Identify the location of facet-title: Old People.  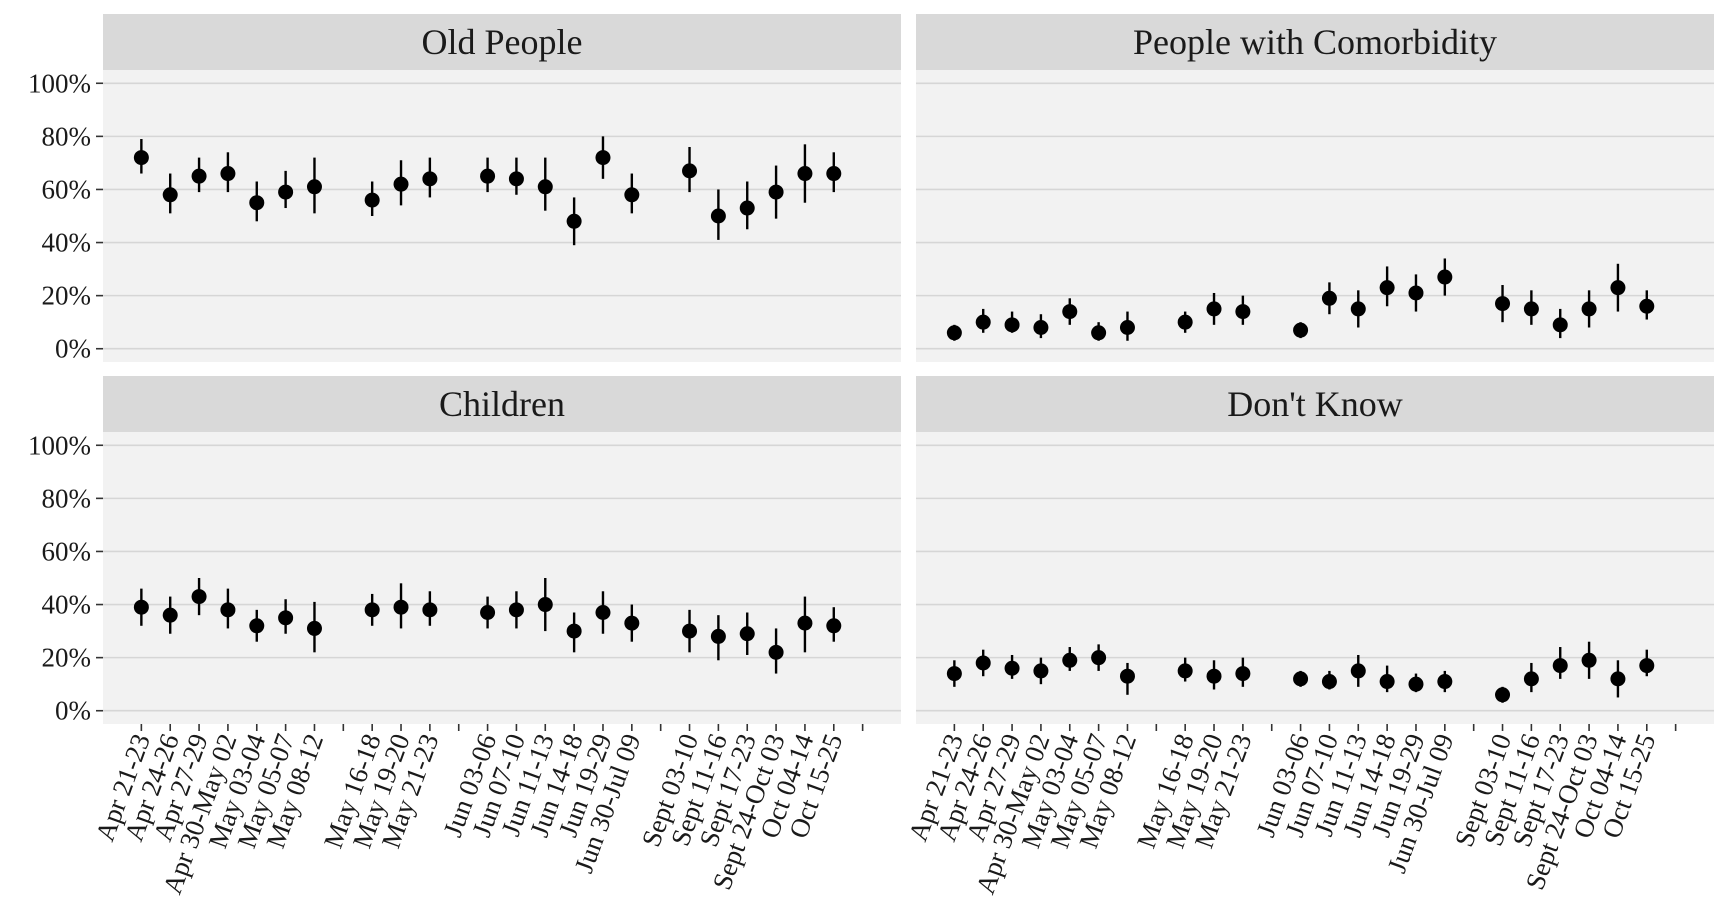
(502, 42).